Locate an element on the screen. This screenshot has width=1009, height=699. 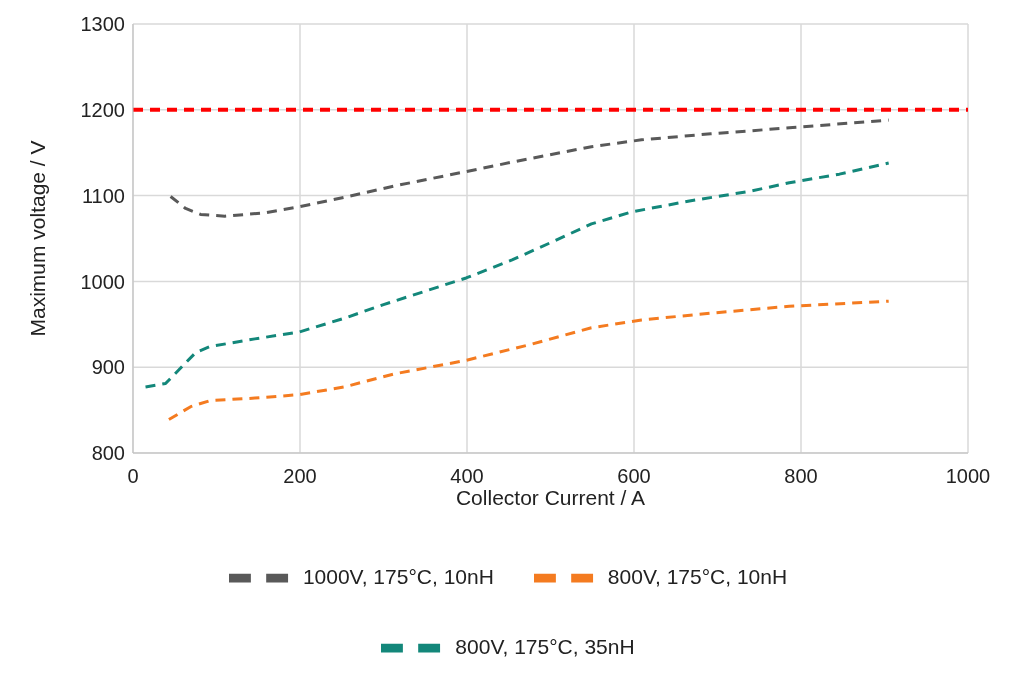
legend-label: 1000V, 175°C, 10nH is located at coordinates (398, 576).